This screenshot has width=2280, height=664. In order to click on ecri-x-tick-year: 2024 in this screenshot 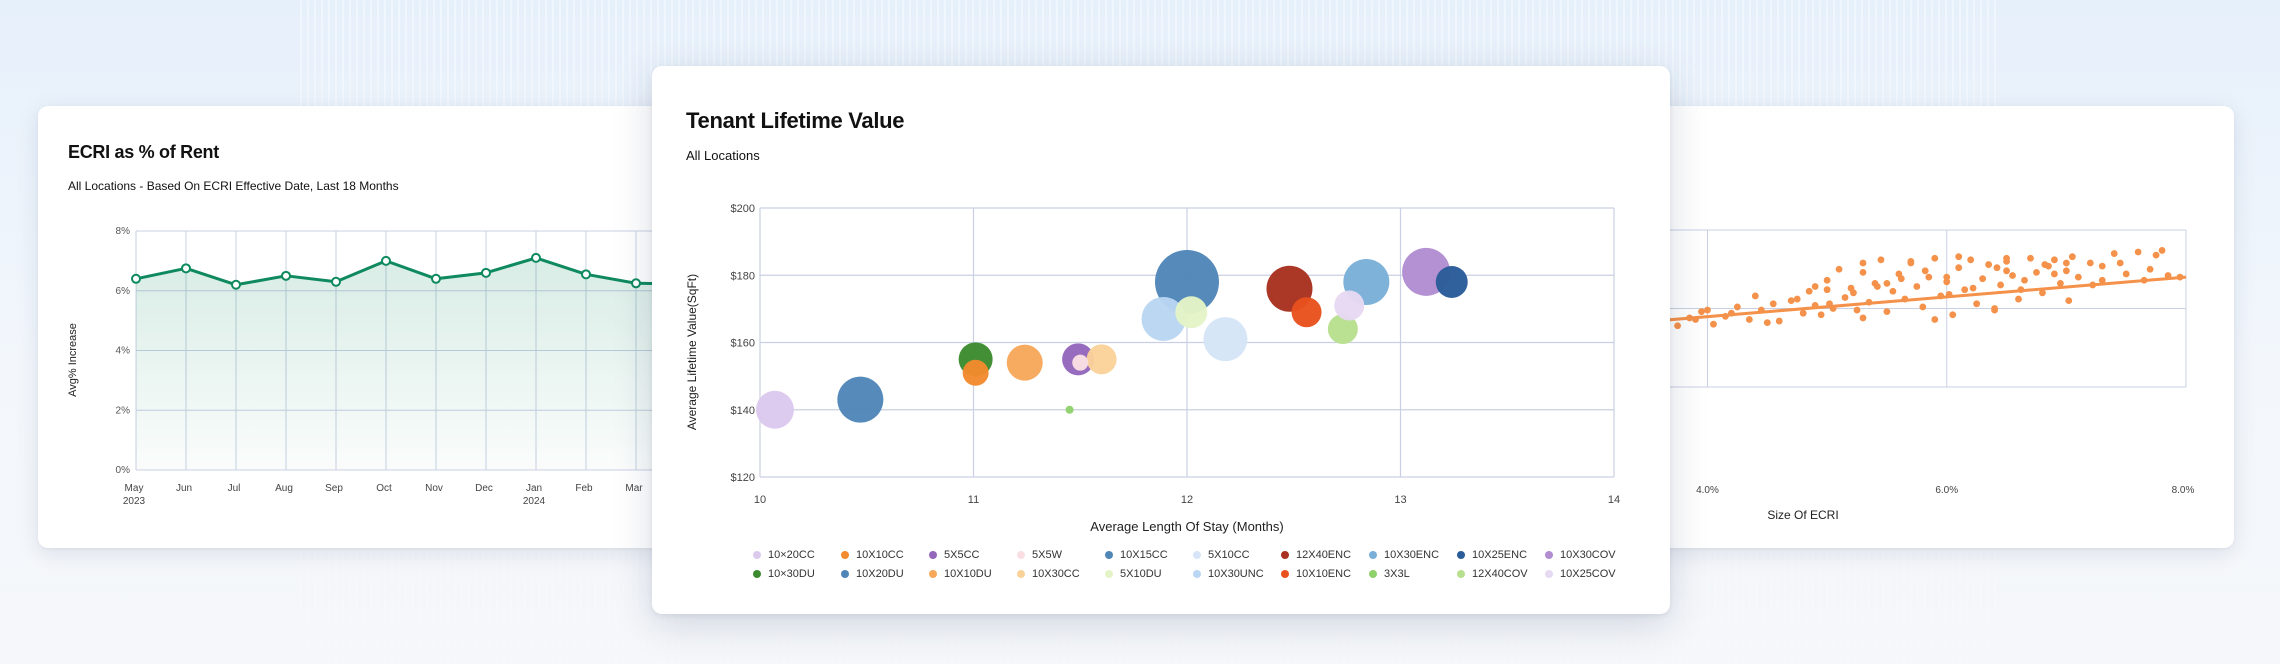, I will do `click(534, 501)`.